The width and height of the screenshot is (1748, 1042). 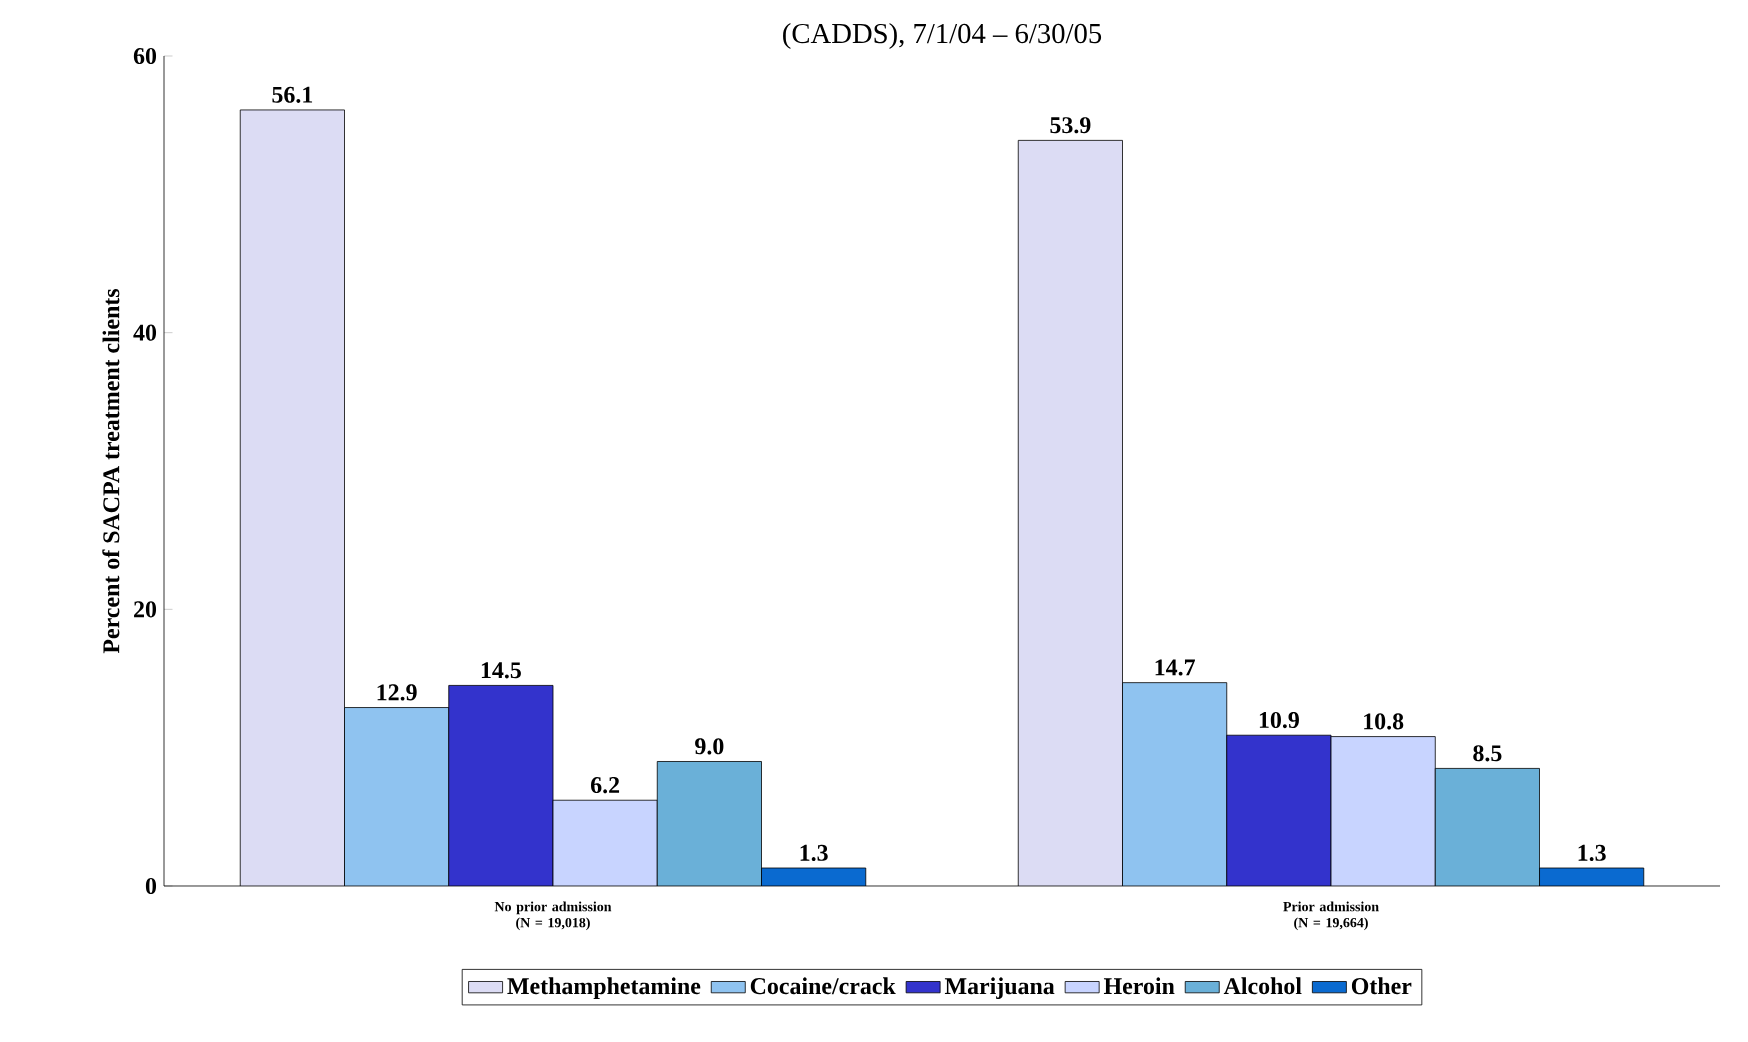 What do you see at coordinates (501, 670) in the screenshot?
I see `data-label: 14.5` at bounding box center [501, 670].